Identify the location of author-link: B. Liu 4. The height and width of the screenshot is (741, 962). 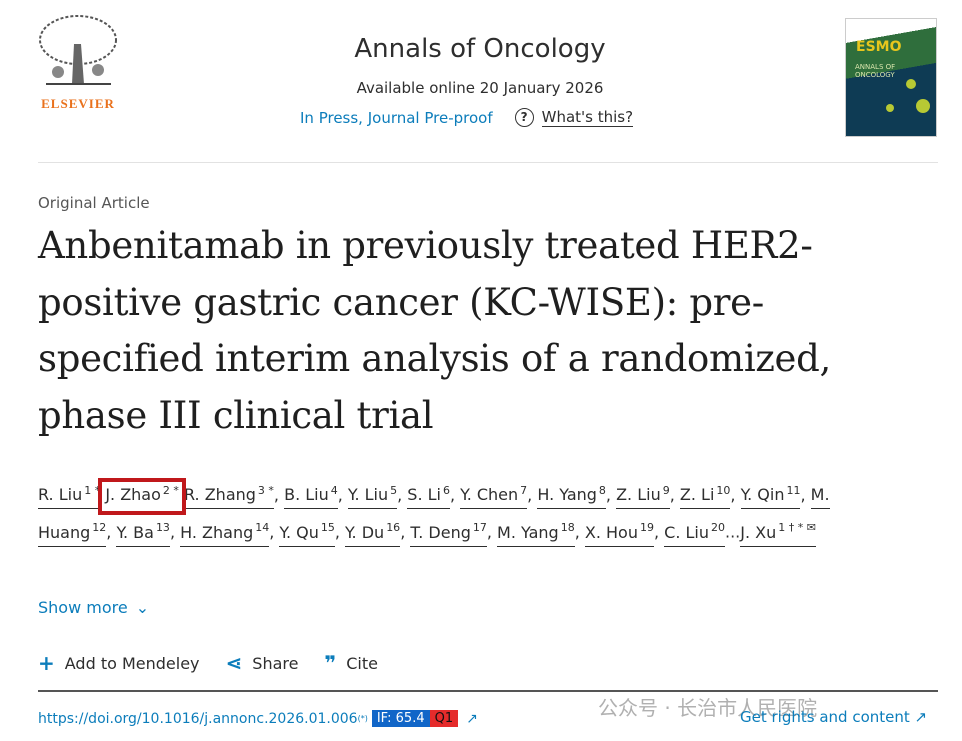
(311, 497).